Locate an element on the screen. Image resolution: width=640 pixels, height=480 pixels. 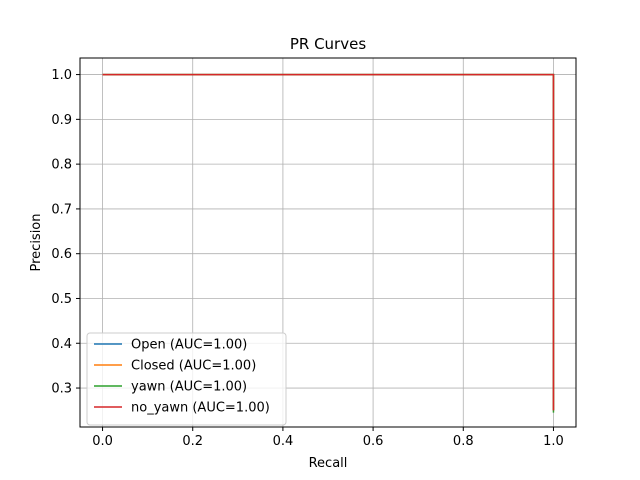
x-tick-label: 0.4 is located at coordinates (283, 441).